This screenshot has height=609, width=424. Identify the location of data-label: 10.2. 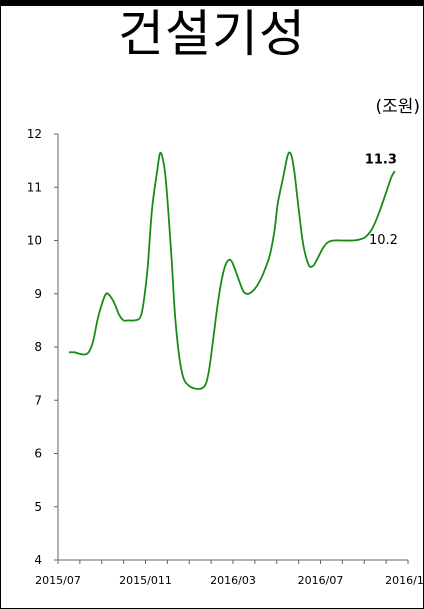
(383, 240).